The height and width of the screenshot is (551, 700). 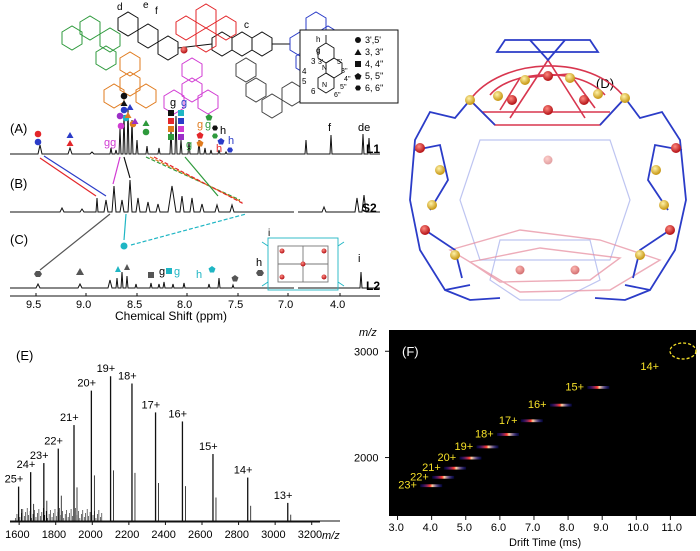 What do you see at coordinates (146, 123) in the screenshot?
I see `marker-triangle-green` at bounding box center [146, 123].